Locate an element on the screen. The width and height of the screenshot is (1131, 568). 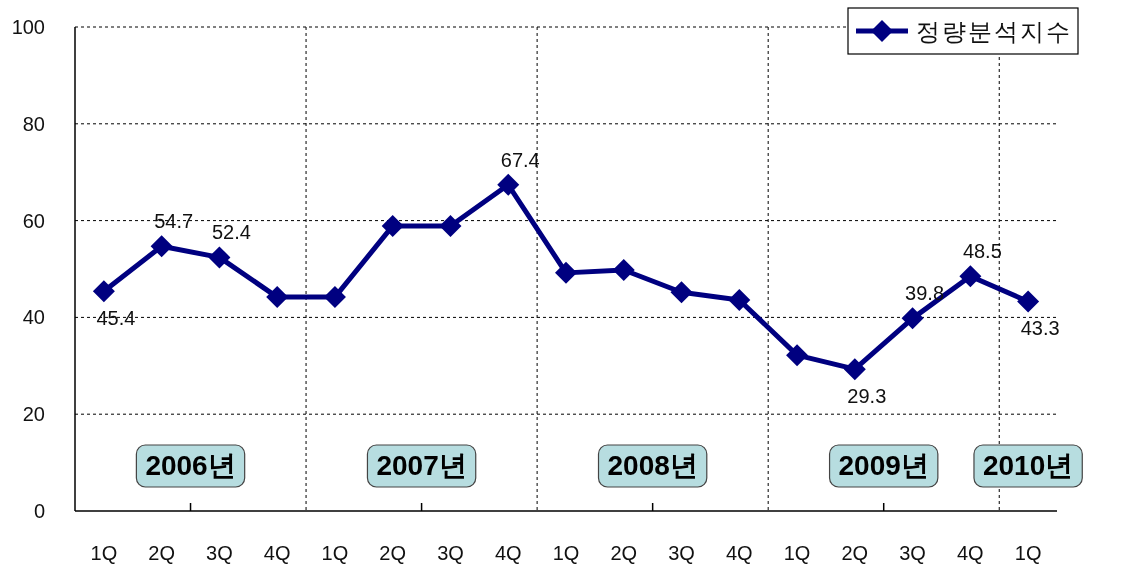
y-tick-label: 40 is located at coordinates (33, 317).